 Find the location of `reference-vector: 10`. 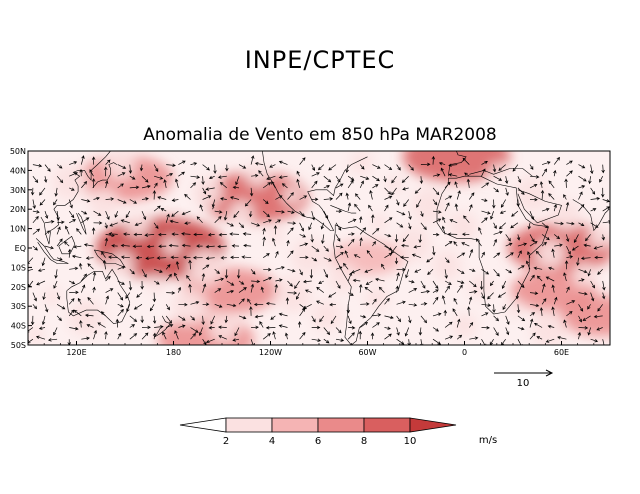

reference-vector: 10 is located at coordinates (524, 379).